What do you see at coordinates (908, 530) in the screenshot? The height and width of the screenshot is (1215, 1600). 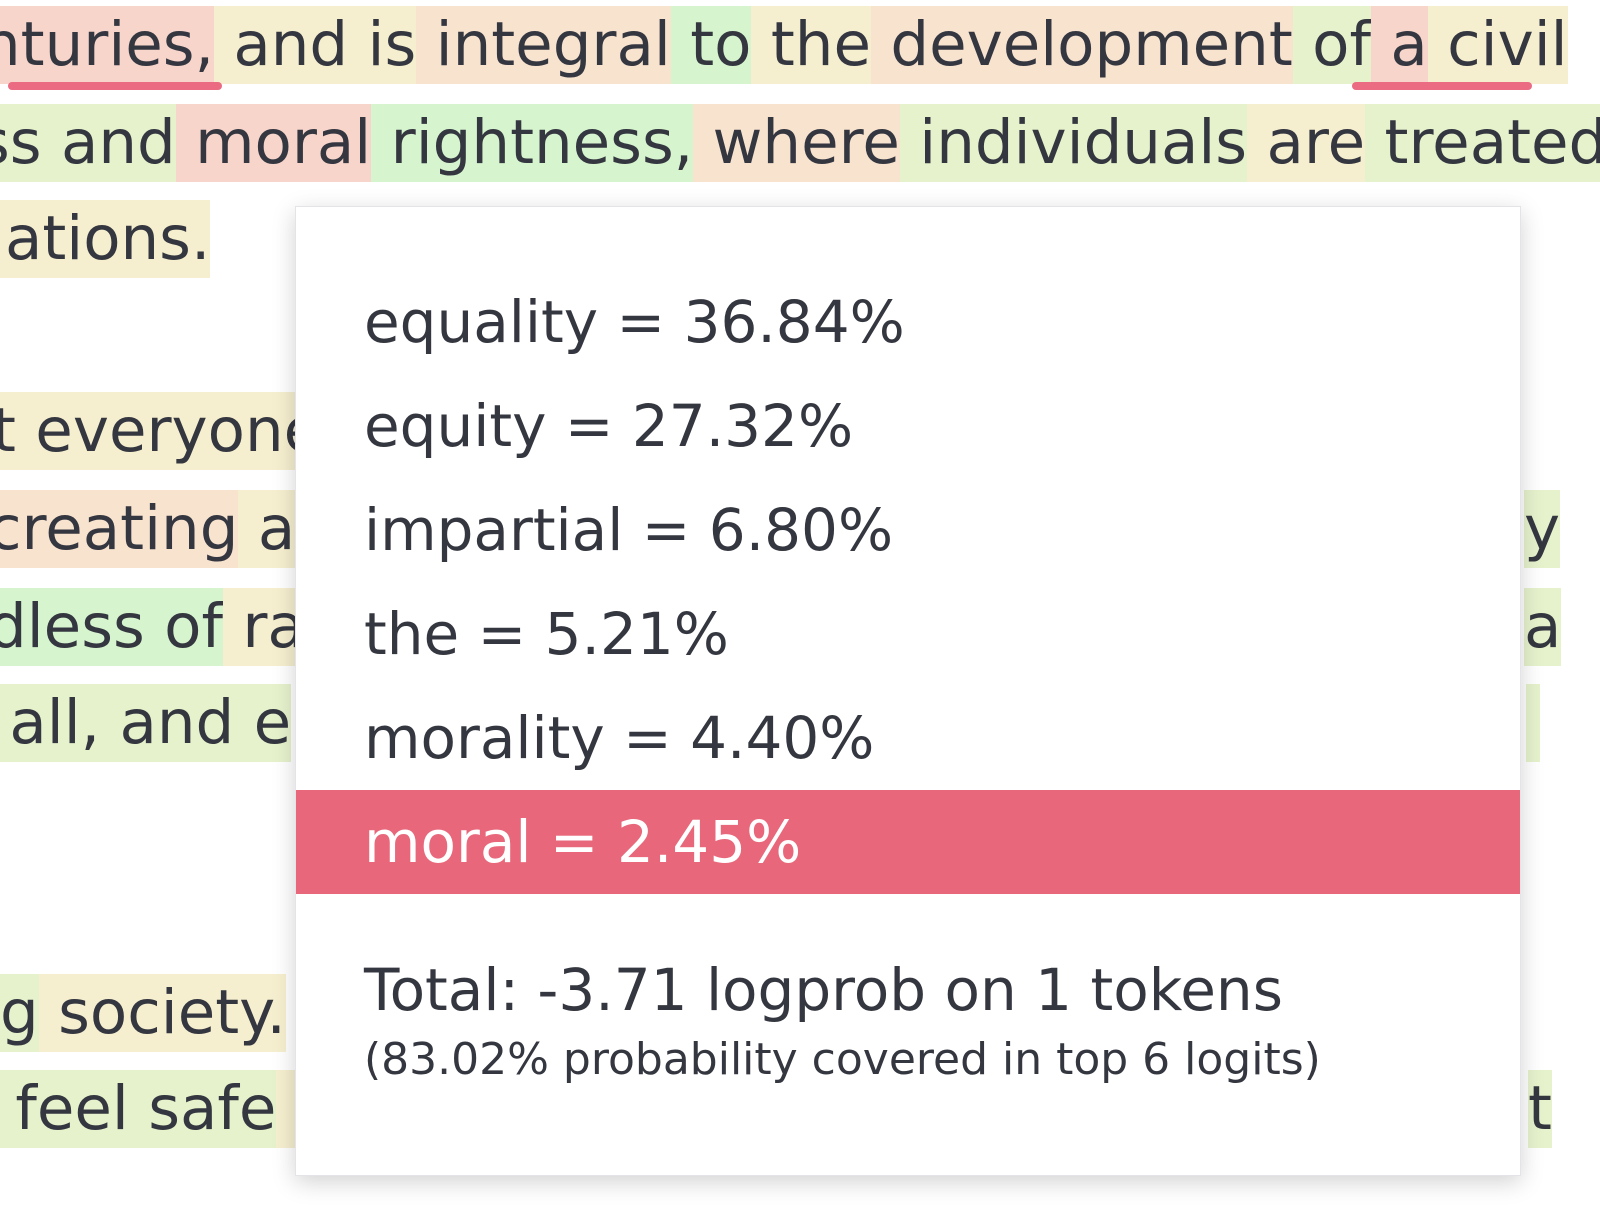 I see `logit-option: impartial = 6.80%` at bounding box center [908, 530].